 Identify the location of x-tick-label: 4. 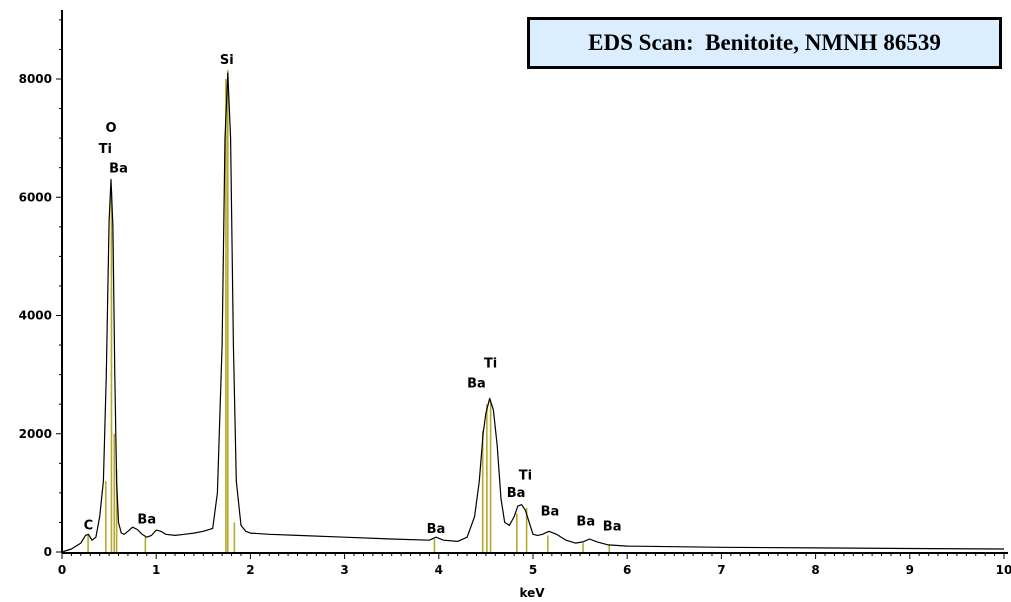
(439, 570).